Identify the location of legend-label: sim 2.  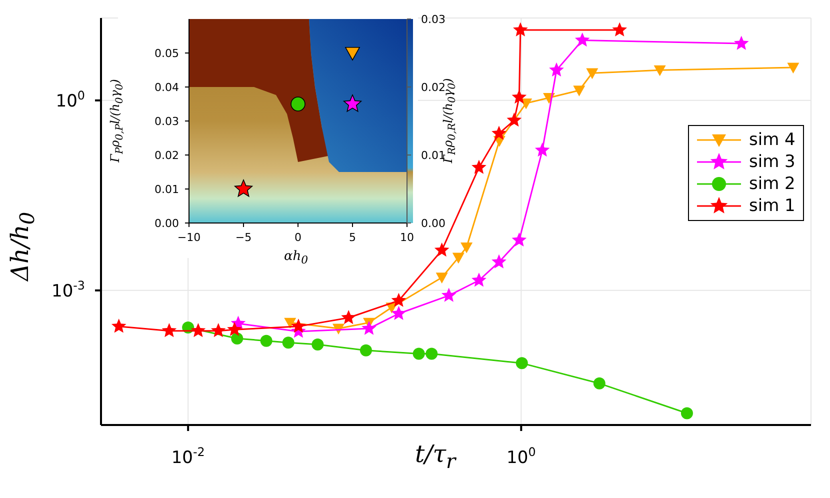
(772, 184).